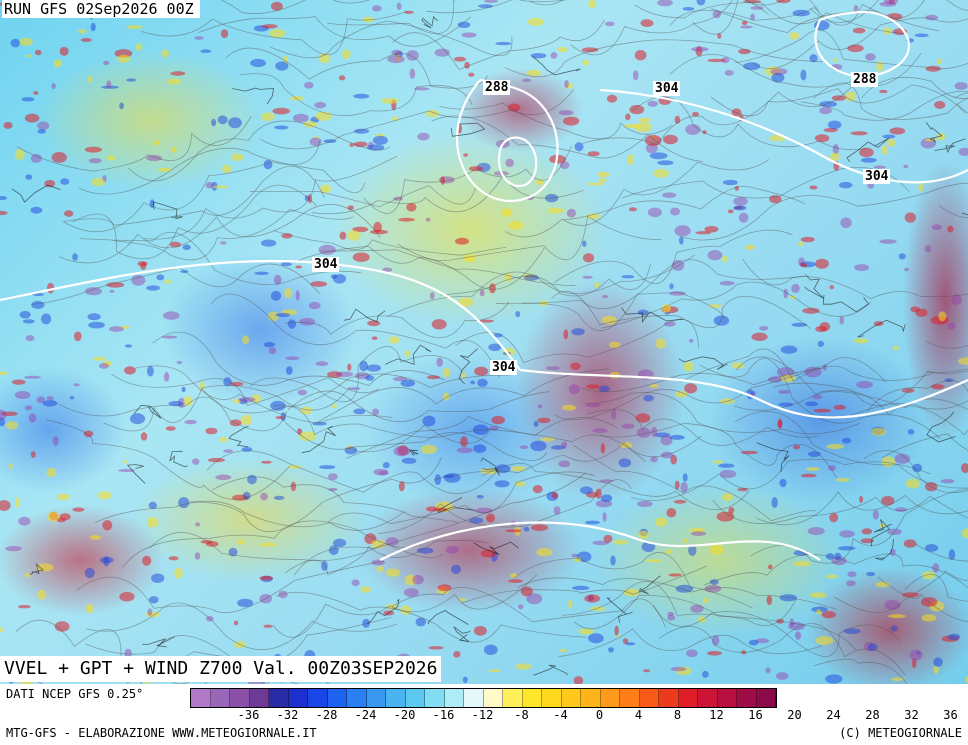  What do you see at coordinates (287, 715) in the screenshot?
I see `color-scale-tick-label: -32` at bounding box center [287, 715].